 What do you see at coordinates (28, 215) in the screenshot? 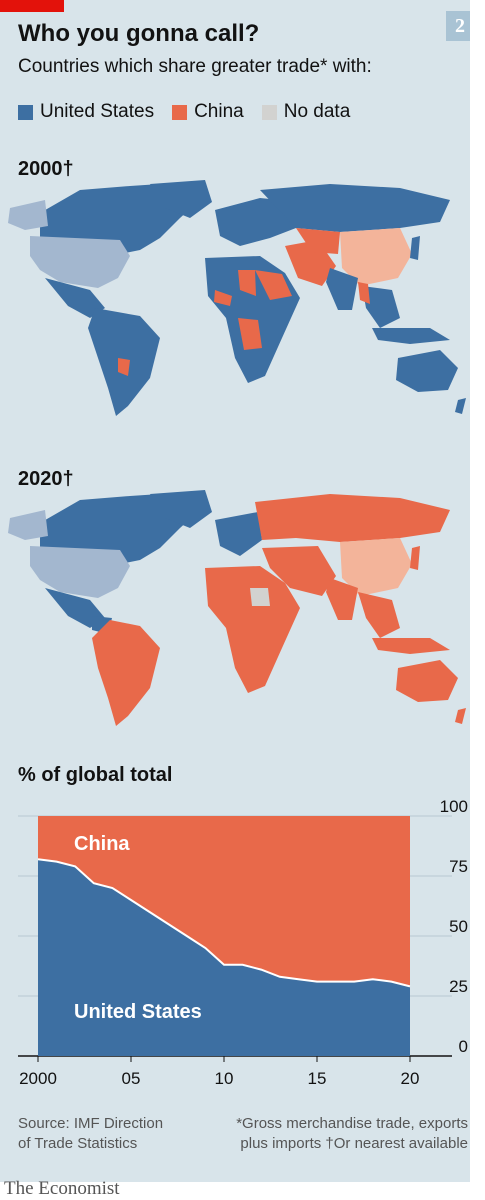
I see `map-2000-alaska` at bounding box center [28, 215].